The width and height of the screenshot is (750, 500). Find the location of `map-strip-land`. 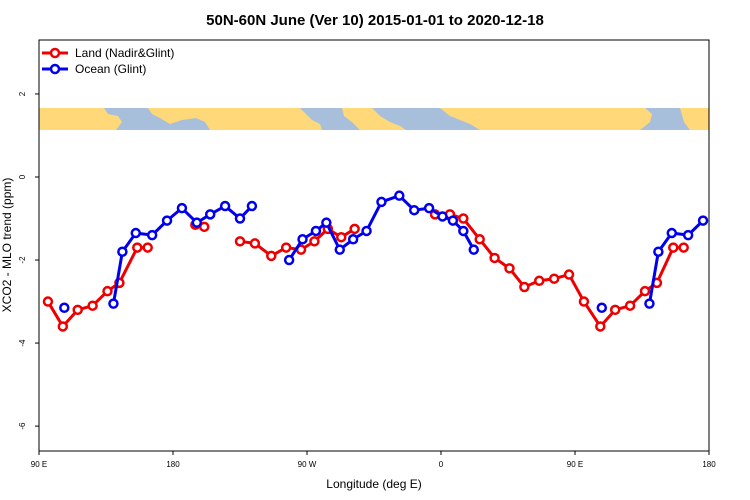

map-strip-land is located at coordinates (374, 119).